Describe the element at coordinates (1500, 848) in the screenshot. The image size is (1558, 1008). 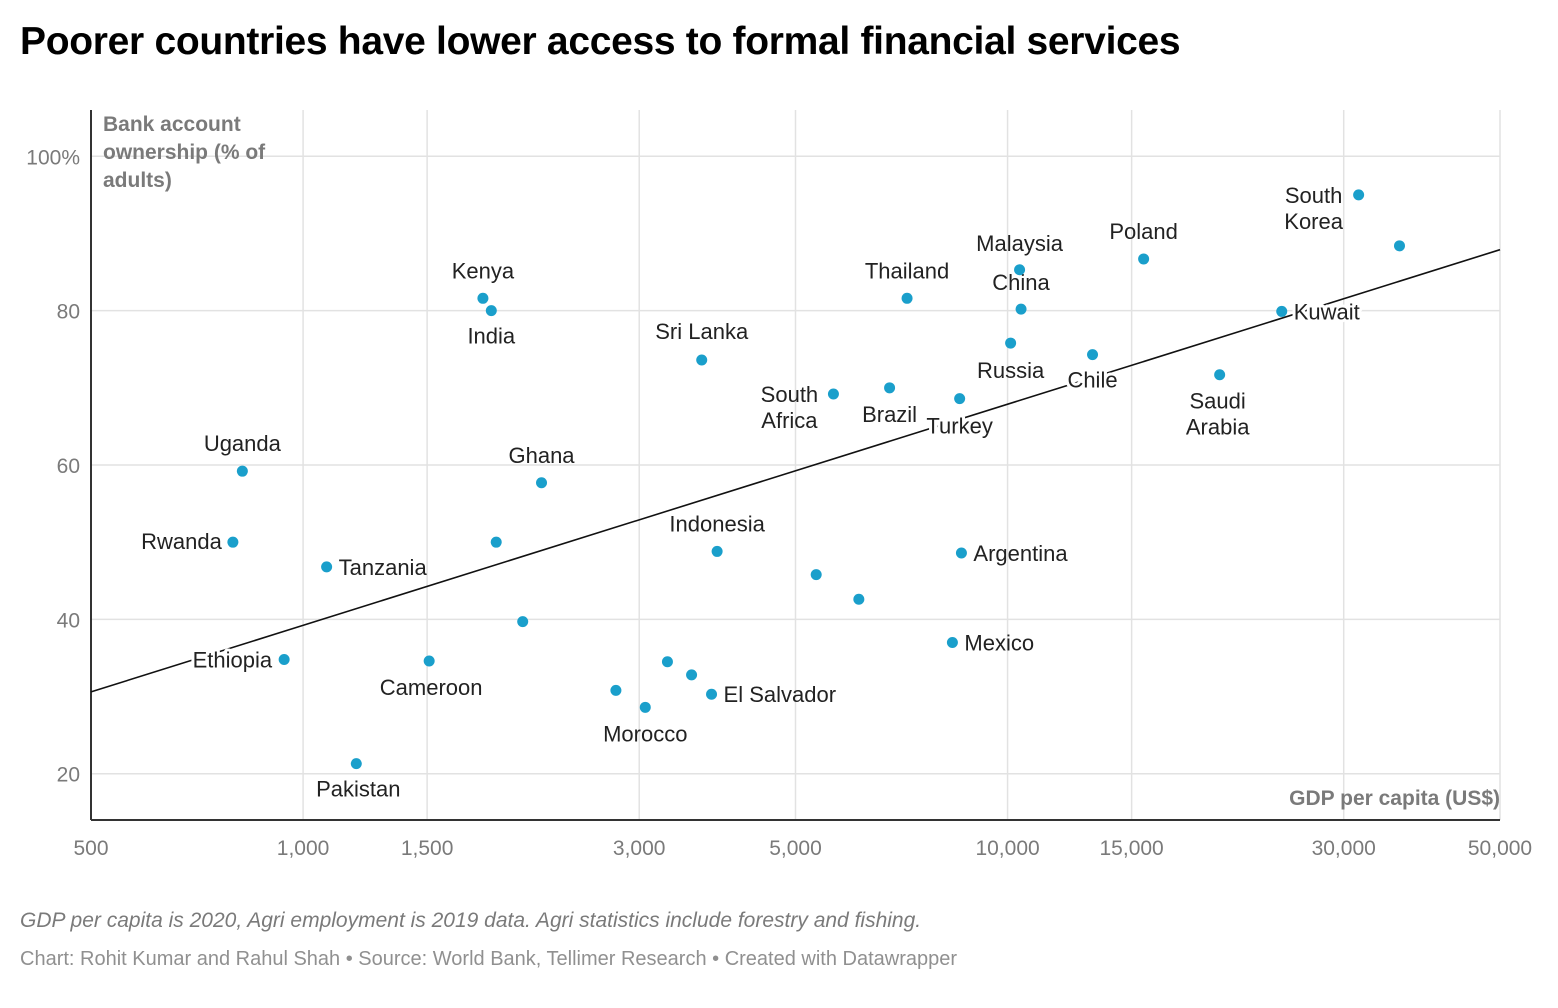
I see `x-tick-label: 50,000` at that location.